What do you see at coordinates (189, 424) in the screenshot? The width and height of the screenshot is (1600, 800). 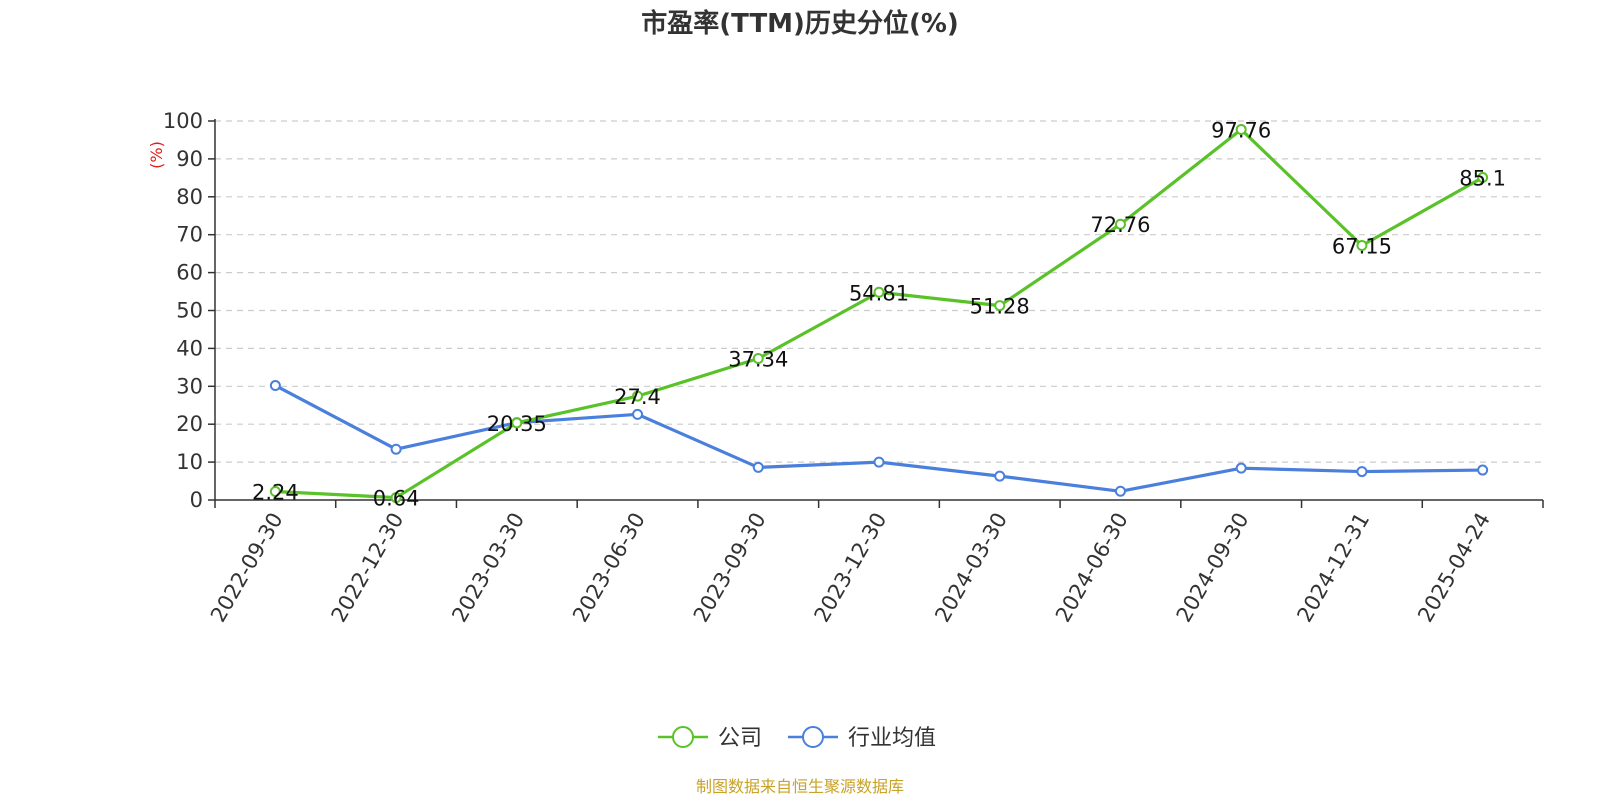 I see `y-tick-label: 20` at bounding box center [189, 424].